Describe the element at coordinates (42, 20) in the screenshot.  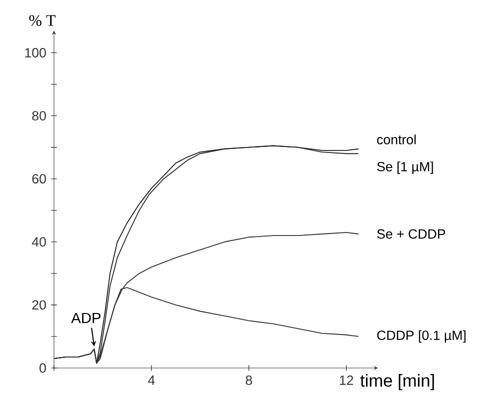
I see `y-axis-title: % T` at that location.